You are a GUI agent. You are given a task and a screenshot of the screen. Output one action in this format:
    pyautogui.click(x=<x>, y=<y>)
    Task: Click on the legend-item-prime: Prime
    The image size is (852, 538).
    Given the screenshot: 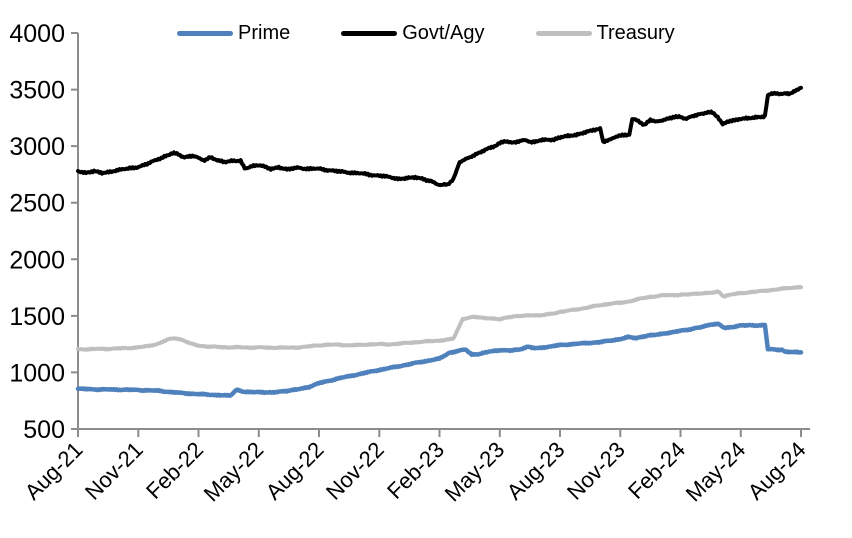 What is the action you would take?
    pyautogui.click(x=233, y=33)
    